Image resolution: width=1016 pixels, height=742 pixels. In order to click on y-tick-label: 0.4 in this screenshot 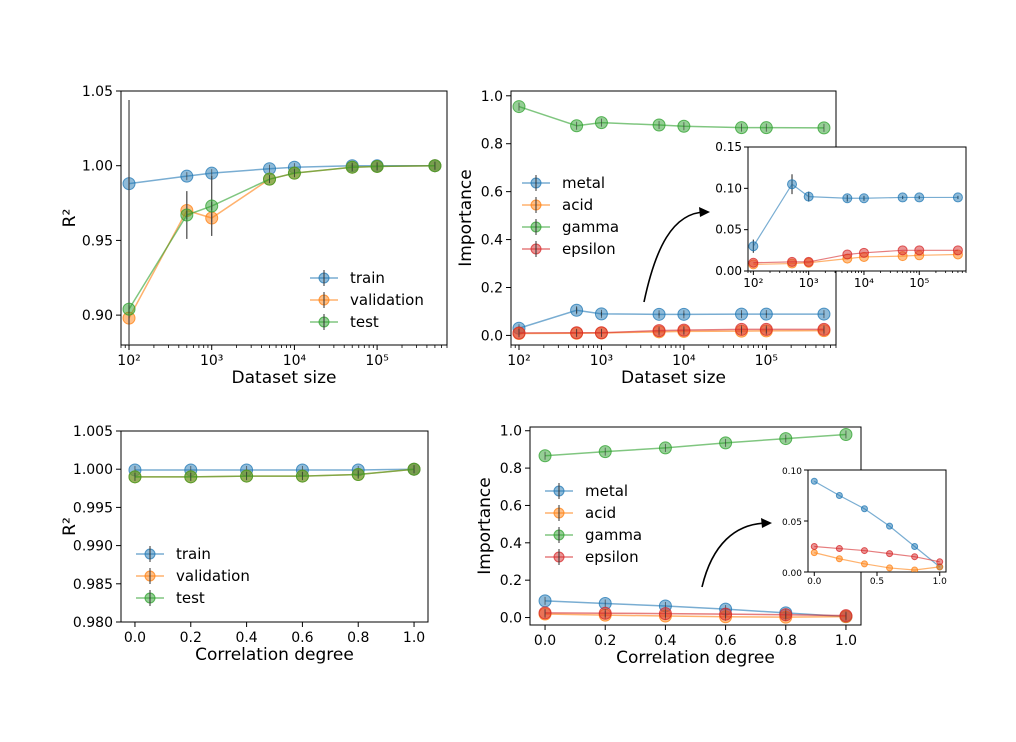, I will do `click(492, 241)`.